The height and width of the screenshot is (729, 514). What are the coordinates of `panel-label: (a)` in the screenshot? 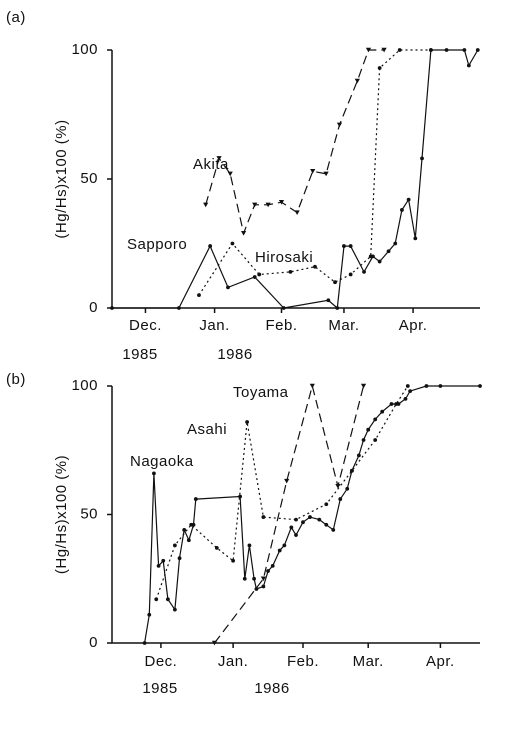 It's located at (16, 17).